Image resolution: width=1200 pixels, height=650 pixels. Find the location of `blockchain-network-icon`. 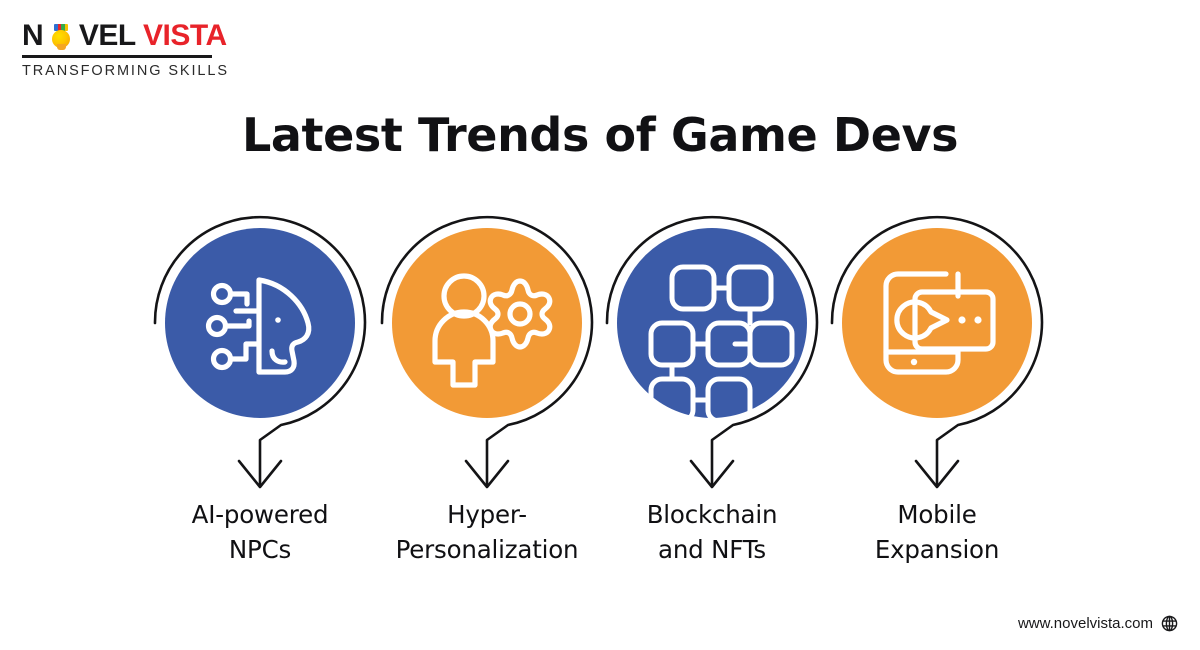

blockchain-network-icon is located at coordinates (721, 341).